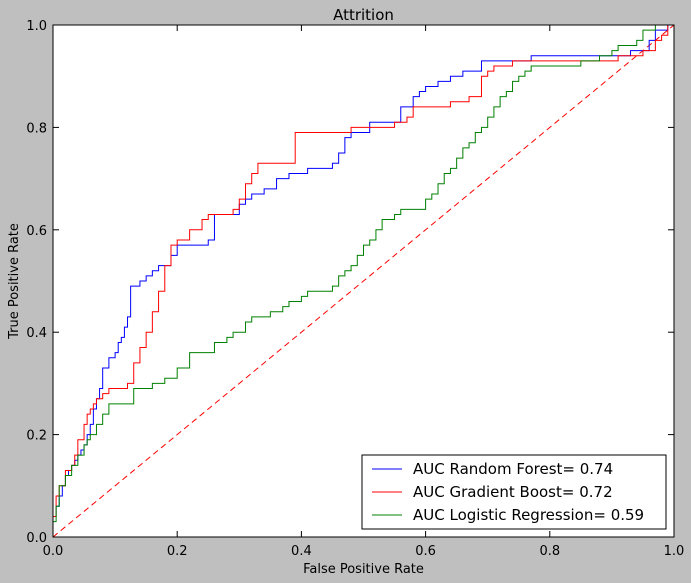 The image size is (691, 583). I want to click on y-axis-label: True Positive Rate, so click(14, 281).